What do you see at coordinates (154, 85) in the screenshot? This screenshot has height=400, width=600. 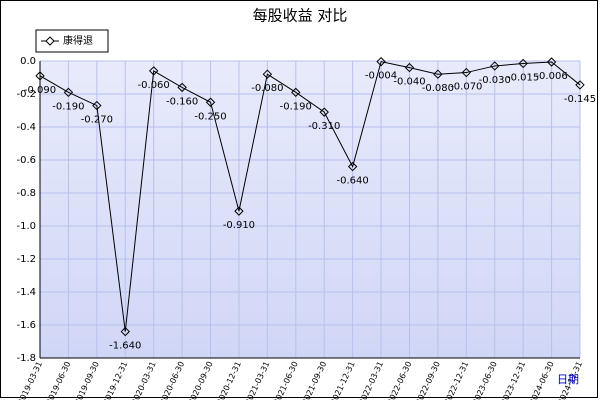 I see `data-label: -0.060` at bounding box center [154, 85].